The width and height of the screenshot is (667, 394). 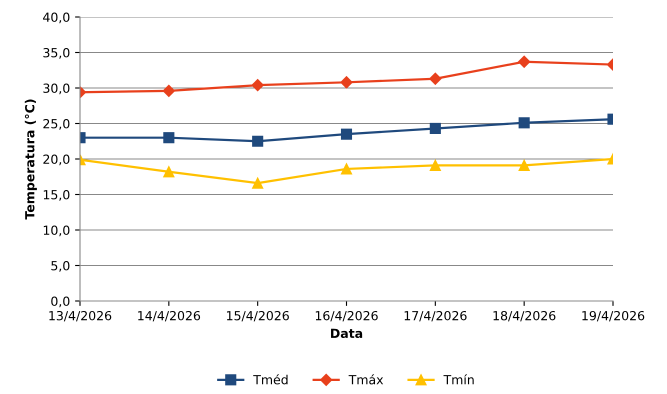 I want to click on x-tick-label: 18/4/2026, so click(x=524, y=316).